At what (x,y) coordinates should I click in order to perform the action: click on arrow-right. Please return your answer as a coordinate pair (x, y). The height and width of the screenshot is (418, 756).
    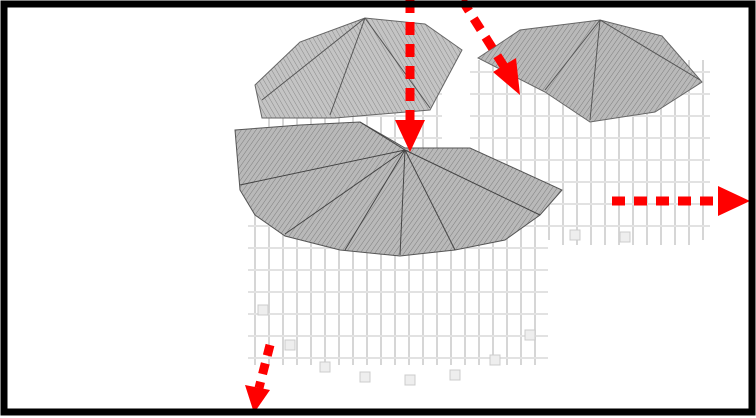
    Looking at the image, I should click on (681, 201).